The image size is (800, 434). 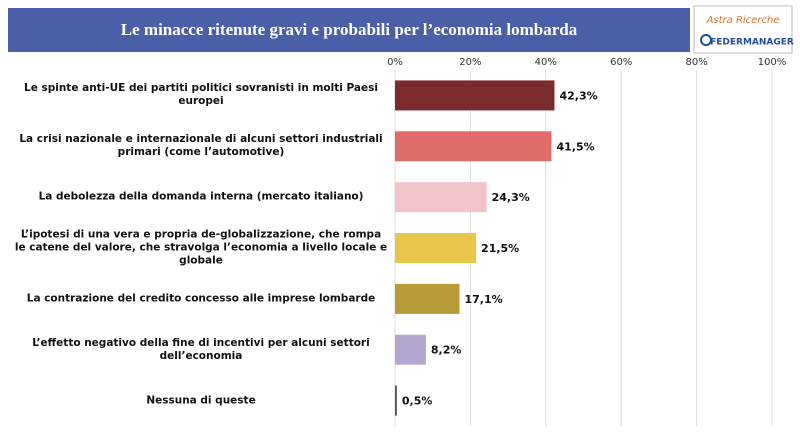 I want to click on value-label: 17,1%, so click(x=483, y=299).